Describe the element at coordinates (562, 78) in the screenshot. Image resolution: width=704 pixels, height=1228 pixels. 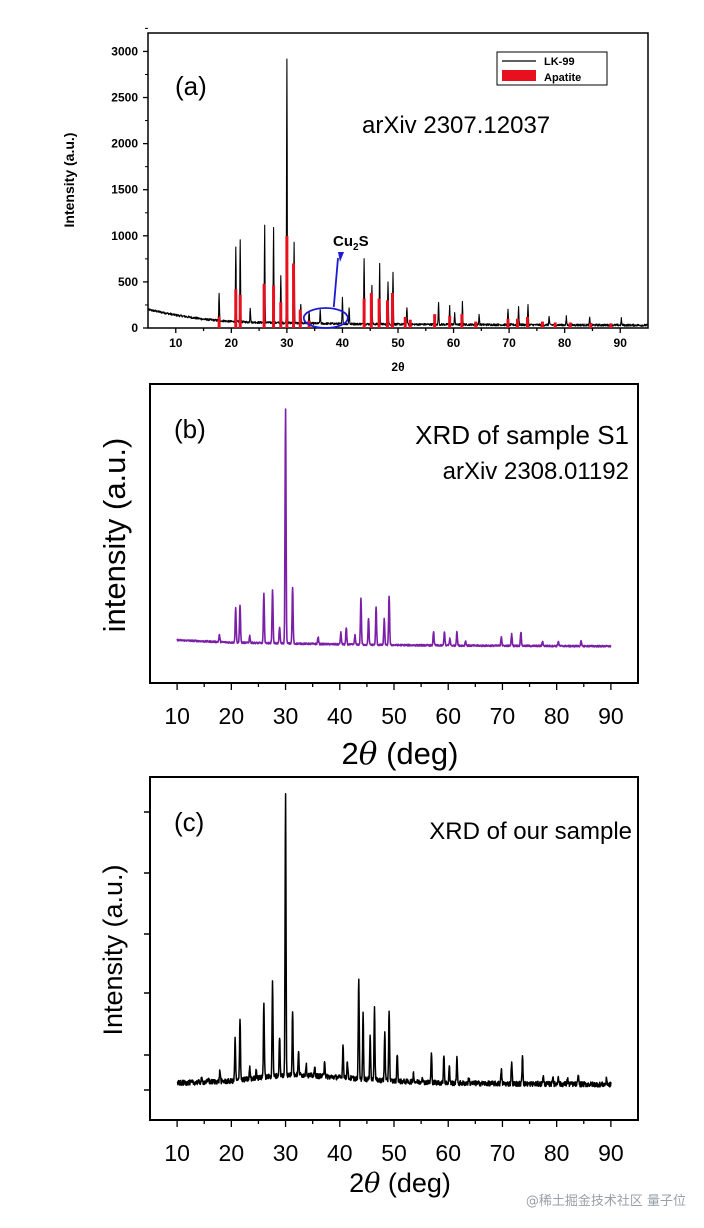
I see `legend-label-apatite: Apatite` at that location.